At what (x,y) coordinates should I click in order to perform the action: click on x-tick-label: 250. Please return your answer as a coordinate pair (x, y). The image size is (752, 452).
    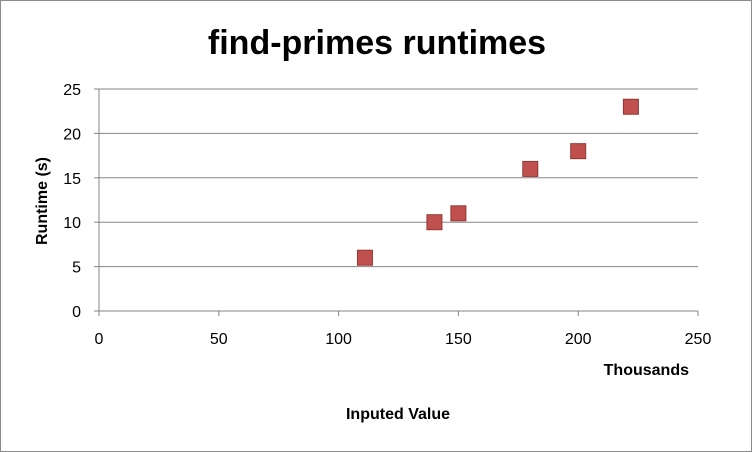
    Looking at the image, I should click on (698, 339).